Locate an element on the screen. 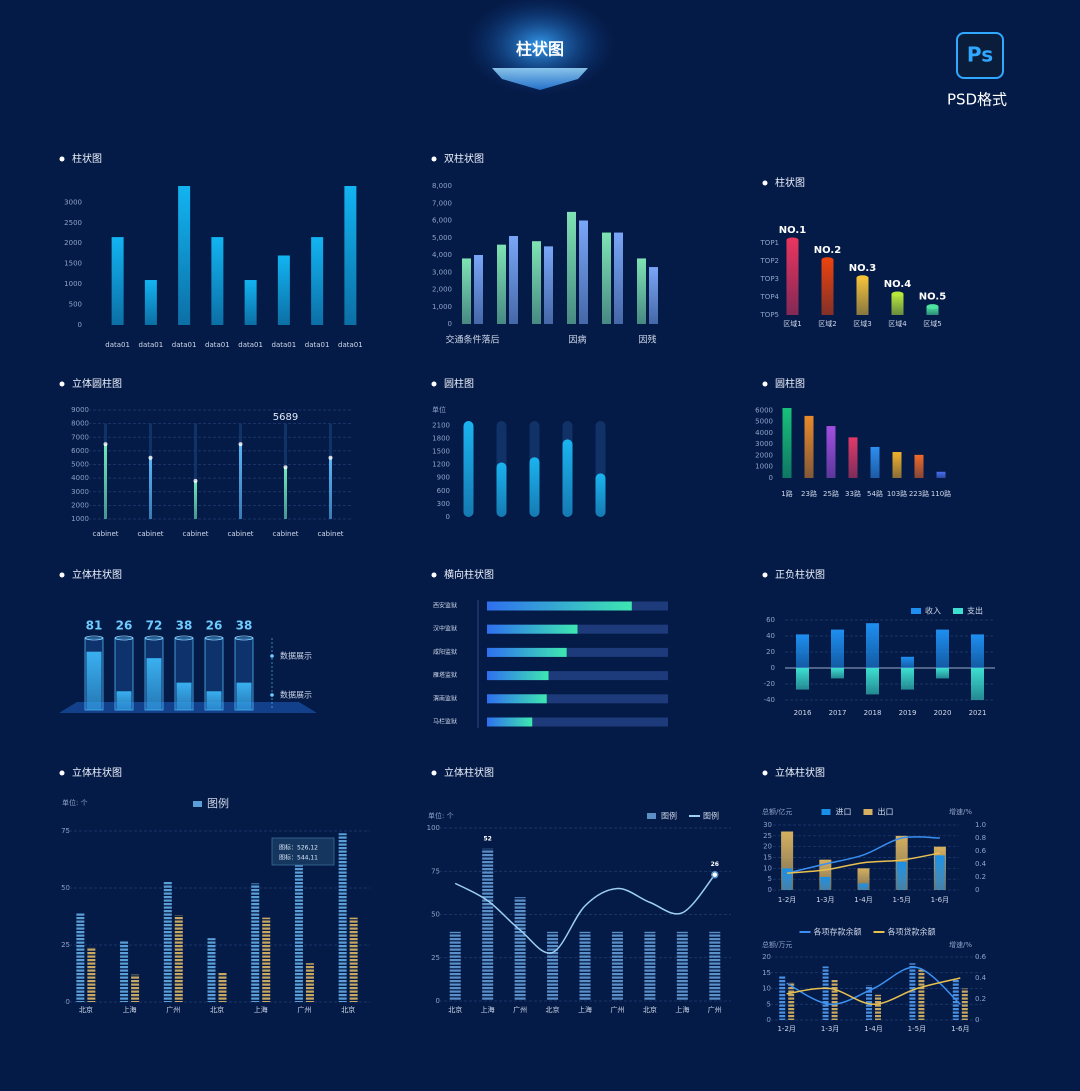 This screenshot has height=1091, width=1080. x-tick-label: 1路 is located at coordinates (786, 493).